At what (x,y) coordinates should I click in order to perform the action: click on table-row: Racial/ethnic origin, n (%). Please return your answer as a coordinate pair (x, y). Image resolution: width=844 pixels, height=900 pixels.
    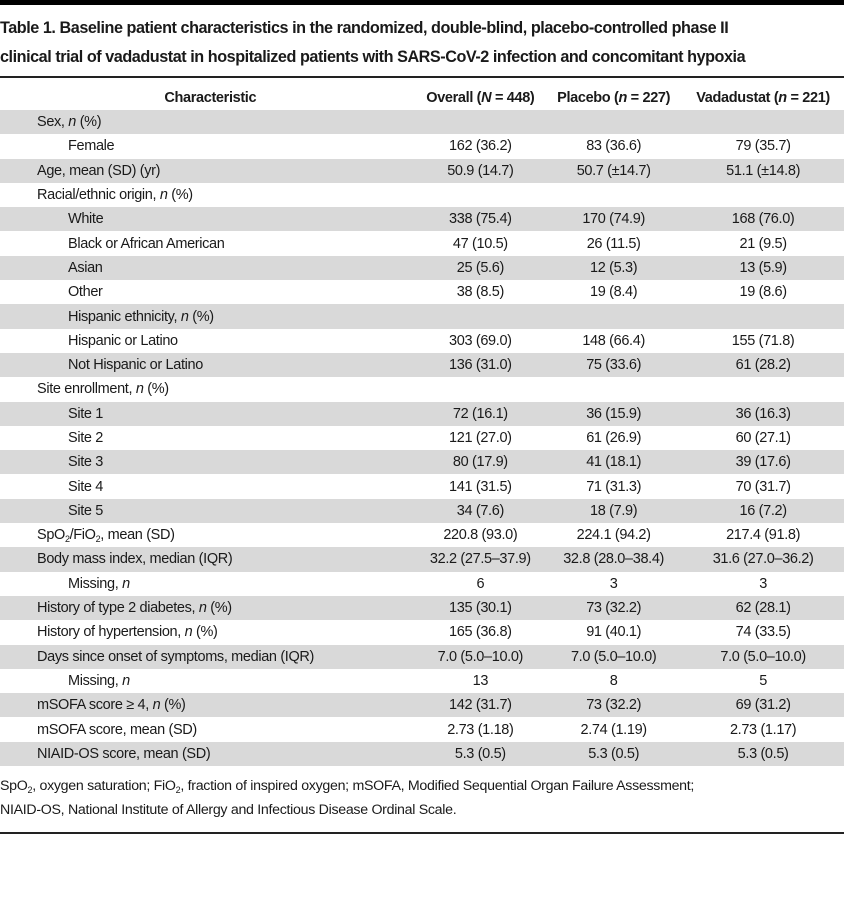
    Looking at the image, I should click on (422, 195).